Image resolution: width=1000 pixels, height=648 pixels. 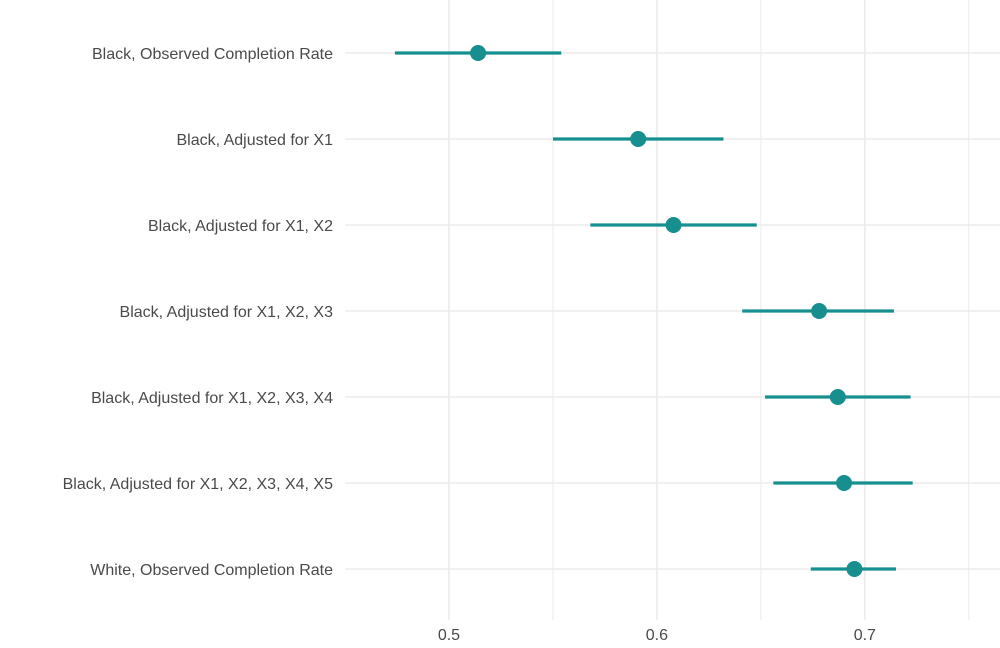 What do you see at coordinates (865, 635) in the screenshot?
I see `x-tick-label: 0.7` at bounding box center [865, 635].